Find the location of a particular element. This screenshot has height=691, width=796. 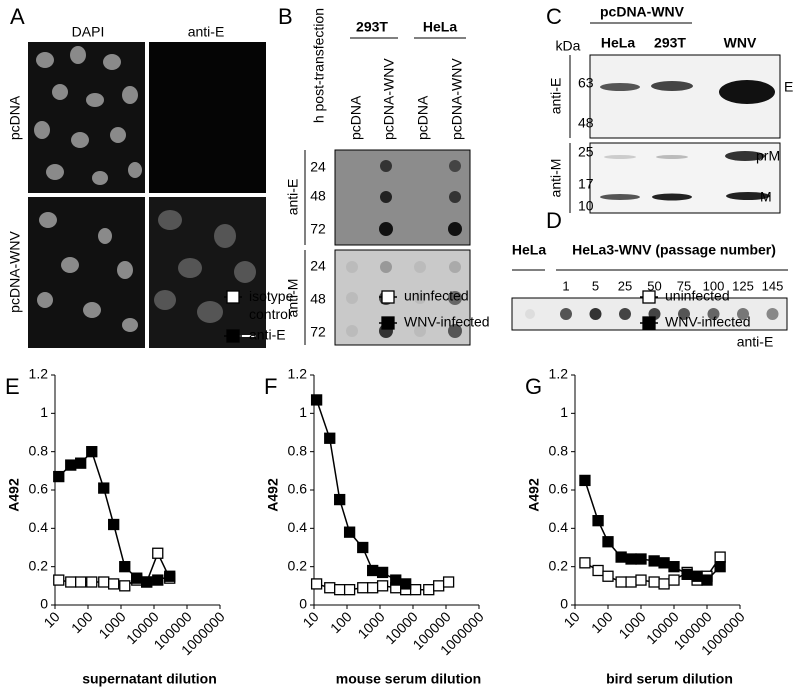

marker-label: 63 is located at coordinates (586, 83).